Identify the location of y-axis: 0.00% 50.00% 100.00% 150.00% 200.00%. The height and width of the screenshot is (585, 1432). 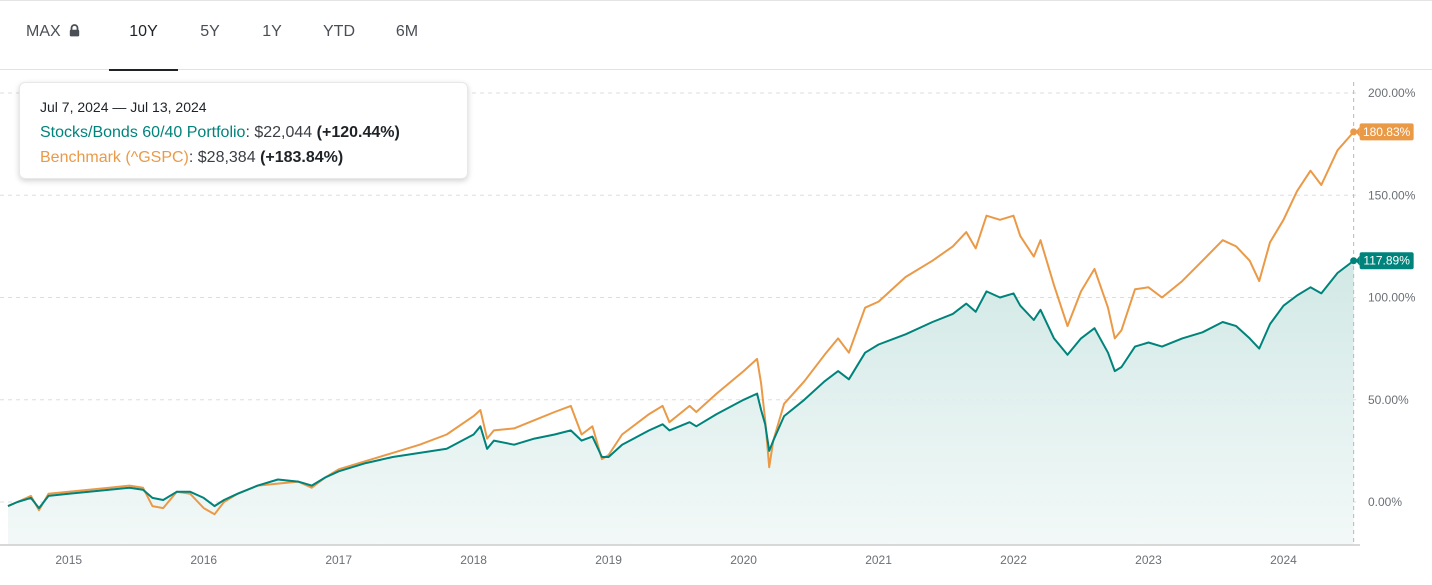
(1392, 297).